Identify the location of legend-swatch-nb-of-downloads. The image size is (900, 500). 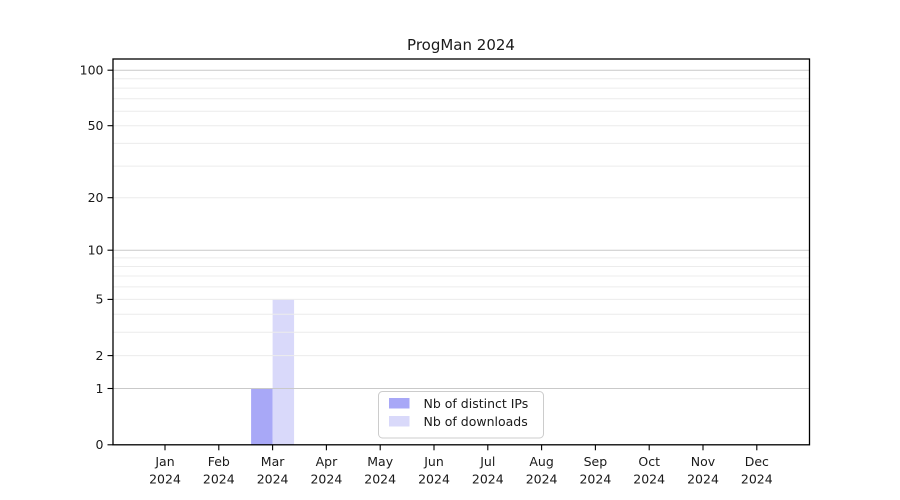
(399, 421).